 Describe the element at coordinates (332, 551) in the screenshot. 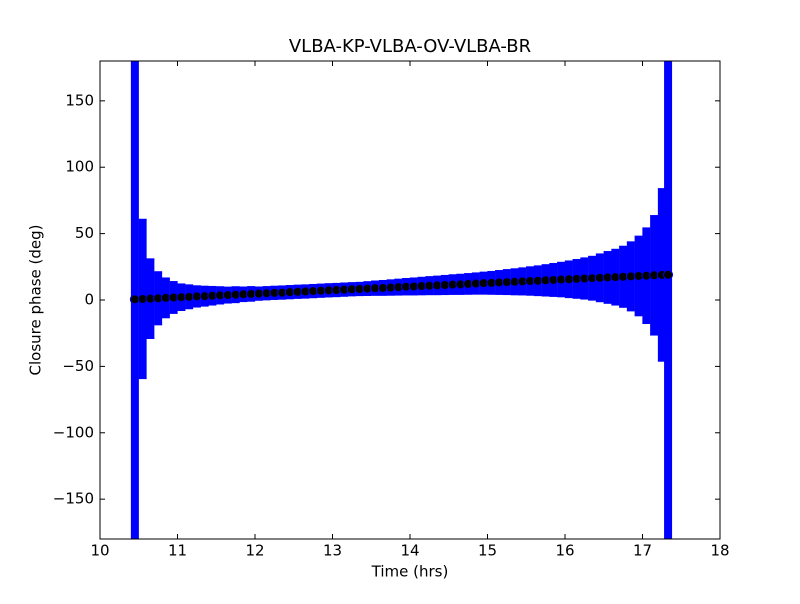

I see `x-tick-label: 13` at that location.